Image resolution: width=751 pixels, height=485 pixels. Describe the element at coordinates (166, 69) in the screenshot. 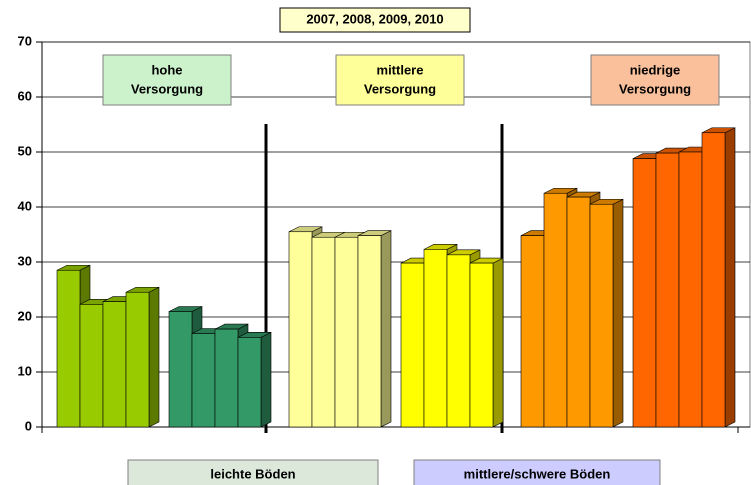

I see `supply-label: hohe` at that location.